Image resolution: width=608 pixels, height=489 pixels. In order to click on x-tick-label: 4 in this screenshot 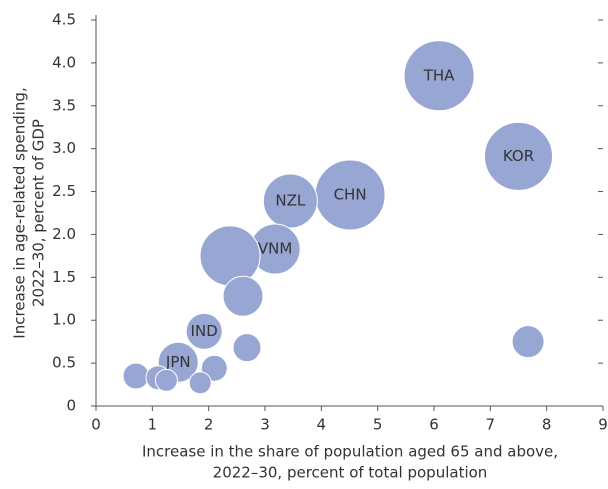, I will do `click(322, 425)`.